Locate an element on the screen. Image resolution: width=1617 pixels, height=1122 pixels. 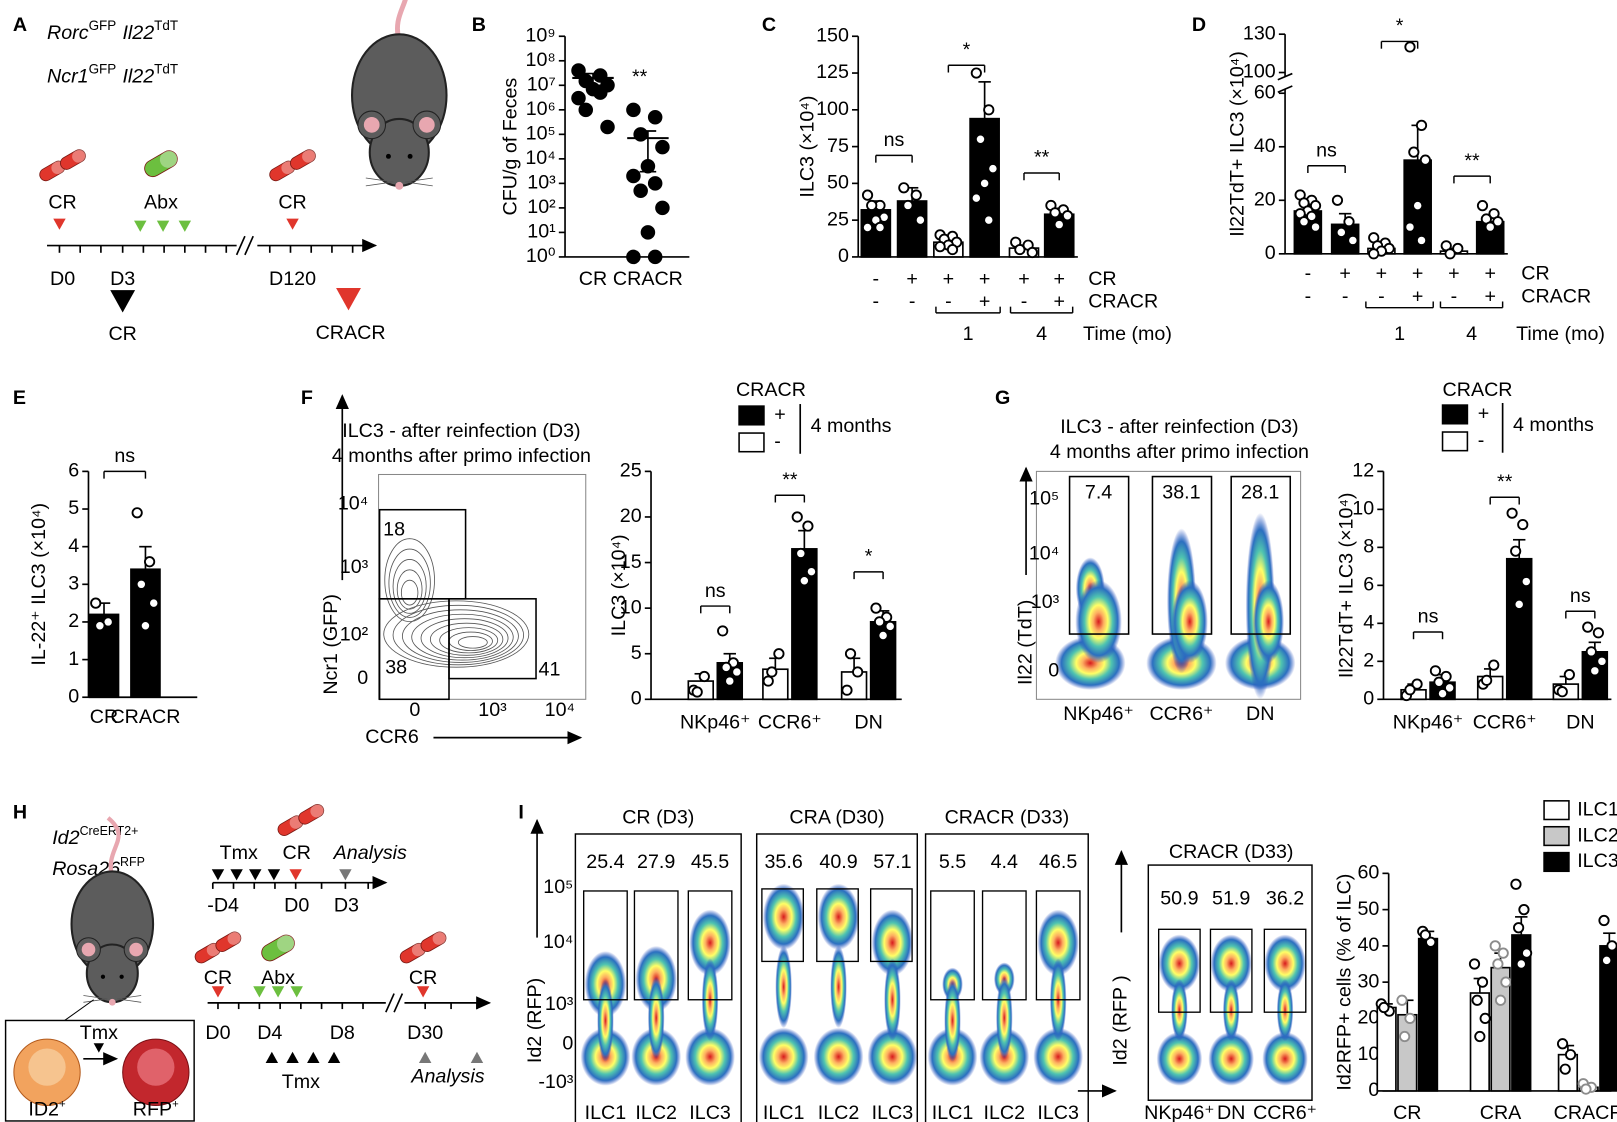
y-tick-label: 12 is located at coordinates (1363, 471).